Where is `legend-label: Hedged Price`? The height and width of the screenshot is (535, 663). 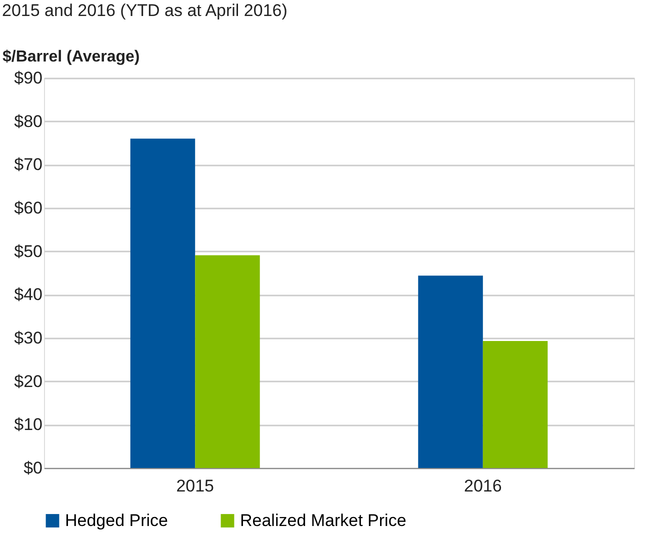 legend-label: Hedged Price is located at coordinates (116, 520).